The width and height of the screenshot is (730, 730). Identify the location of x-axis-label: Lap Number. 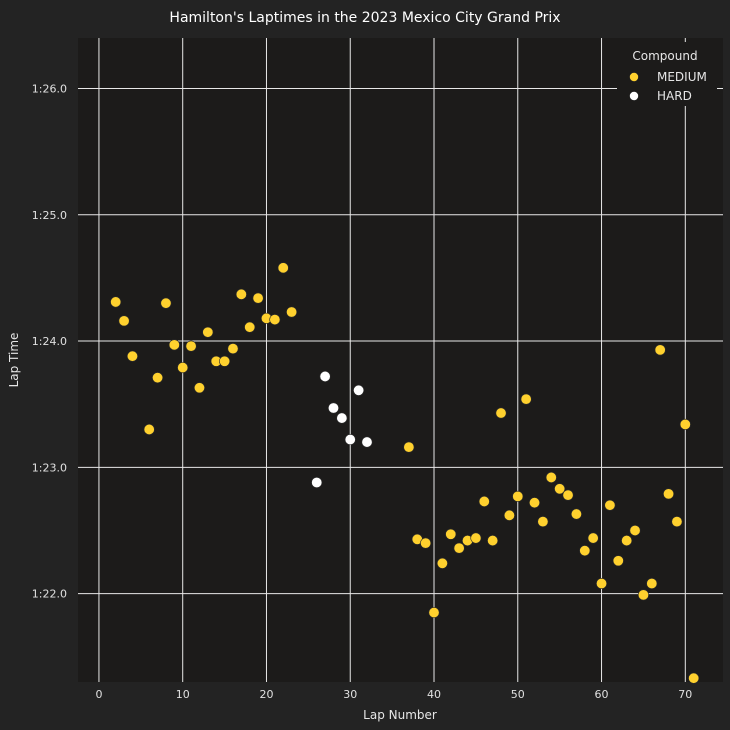
(400, 715).